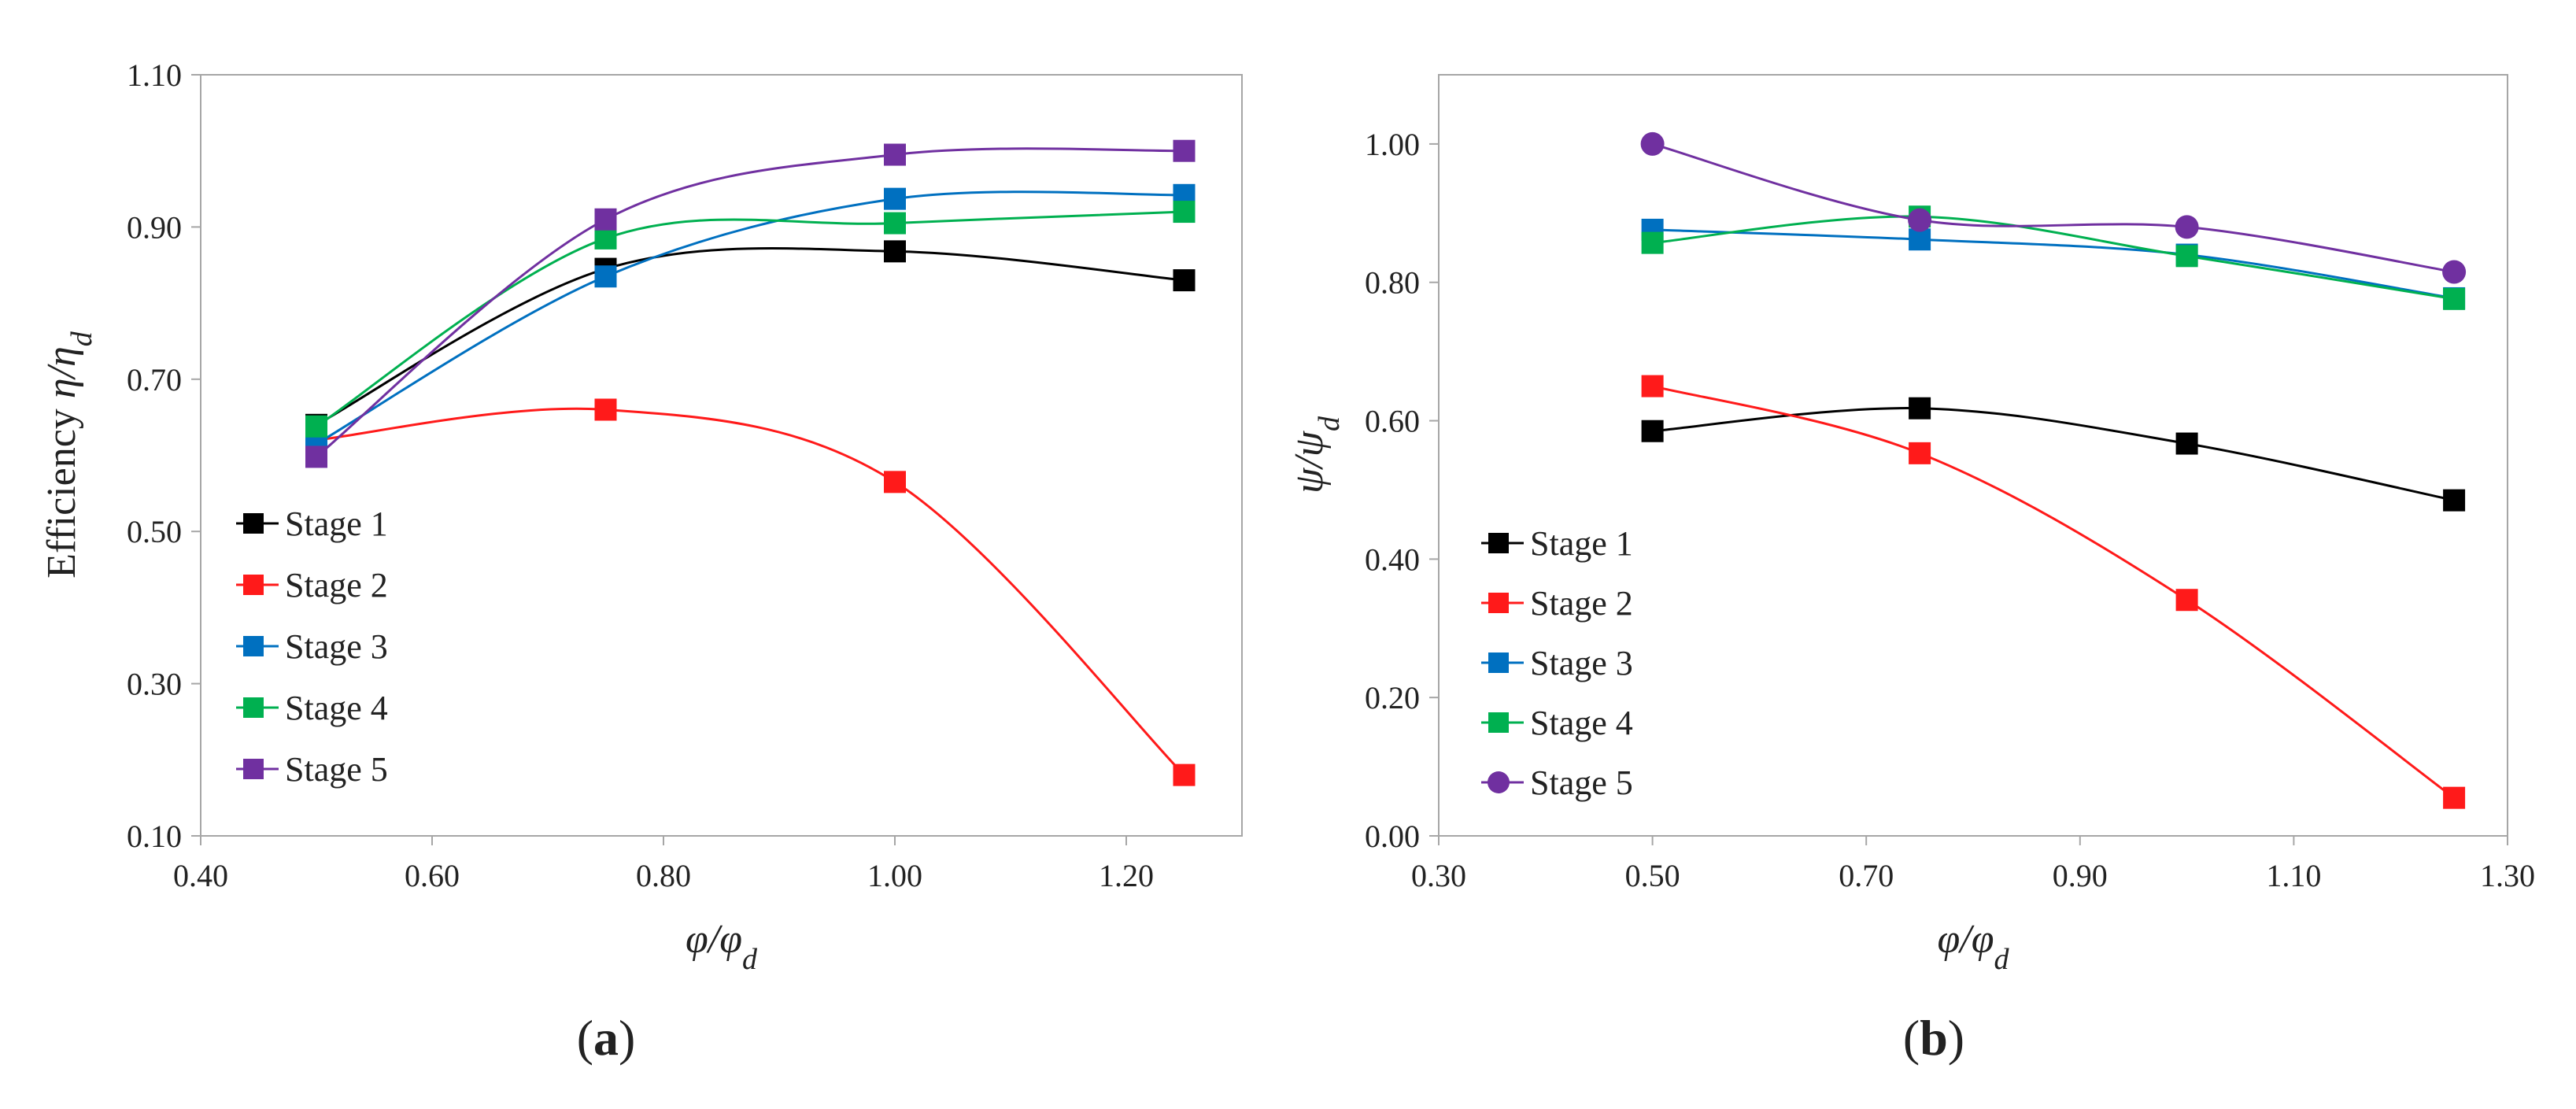 The height and width of the screenshot is (1109, 2576). Describe the element at coordinates (432, 875) in the screenshot. I see `x-tick-label: 0.60` at that location.